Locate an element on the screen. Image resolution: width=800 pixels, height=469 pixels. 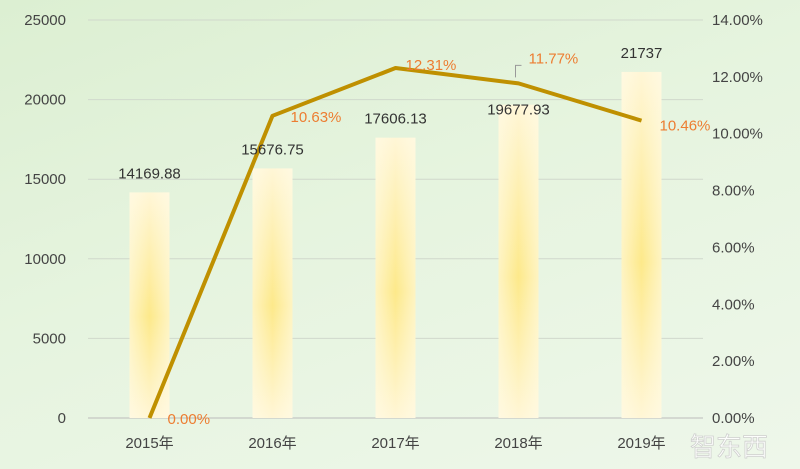
x-tick-label: 2017年 is located at coordinates (395, 443).